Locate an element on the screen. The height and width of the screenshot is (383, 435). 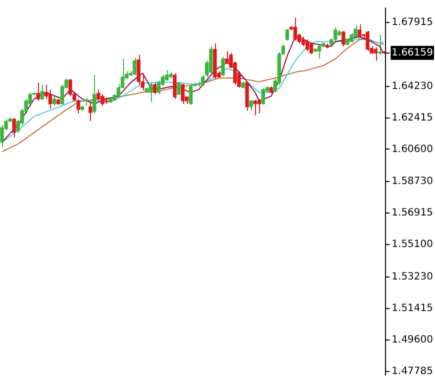
y-tick-label: 1.53230 is located at coordinates (413, 277).